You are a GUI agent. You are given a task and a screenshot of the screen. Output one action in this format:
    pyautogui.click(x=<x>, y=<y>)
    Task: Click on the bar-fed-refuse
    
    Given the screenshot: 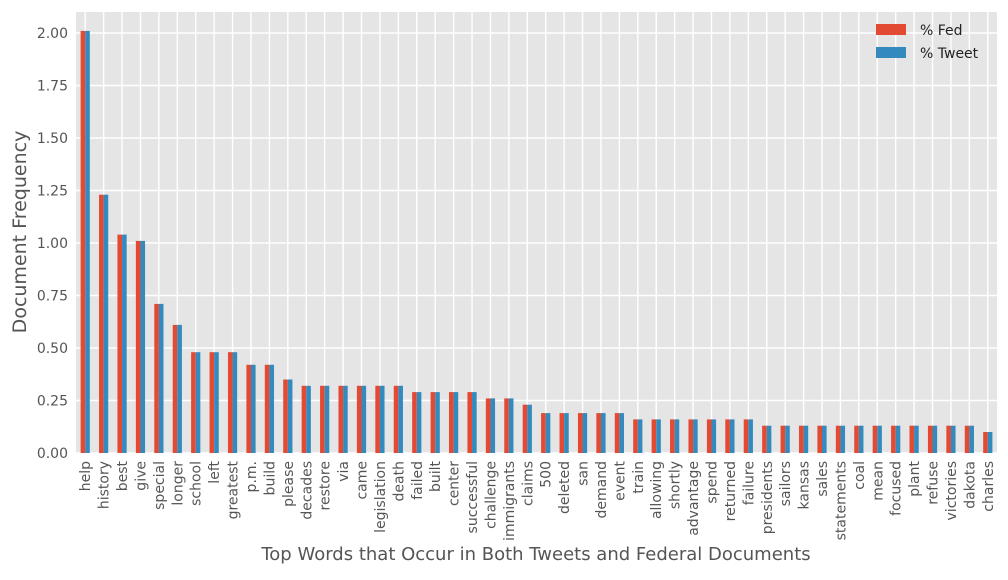 What is the action you would take?
    pyautogui.click(x=930, y=439)
    